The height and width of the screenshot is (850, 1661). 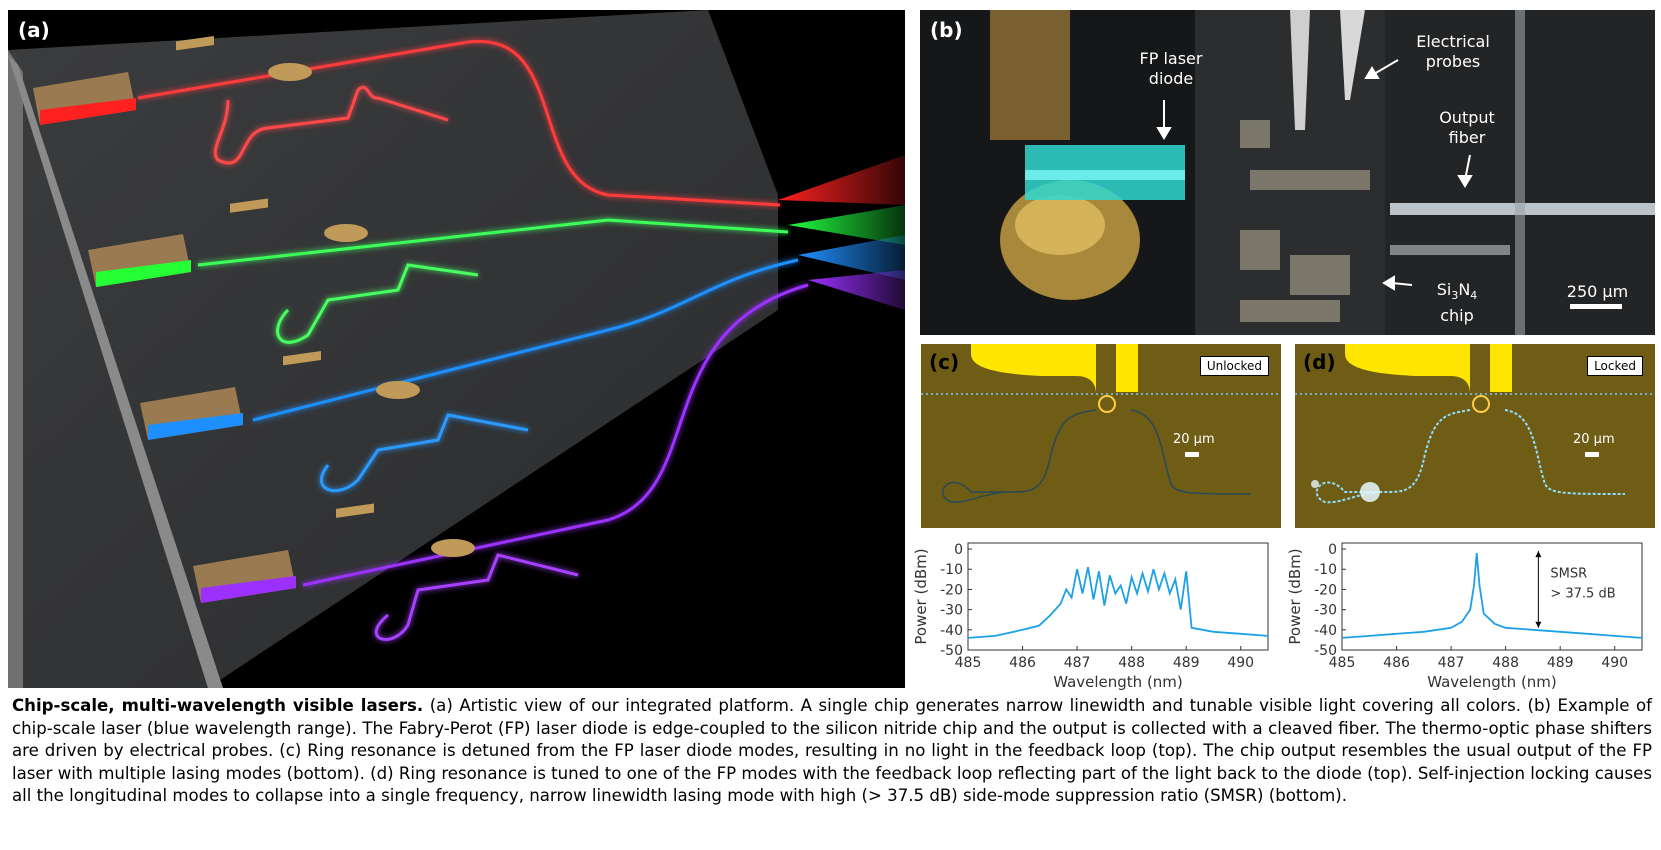 What do you see at coordinates (1457, 303) in the screenshot?
I see `chip-annotation: Si3N4 chip` at bounding box center [1457, 303].